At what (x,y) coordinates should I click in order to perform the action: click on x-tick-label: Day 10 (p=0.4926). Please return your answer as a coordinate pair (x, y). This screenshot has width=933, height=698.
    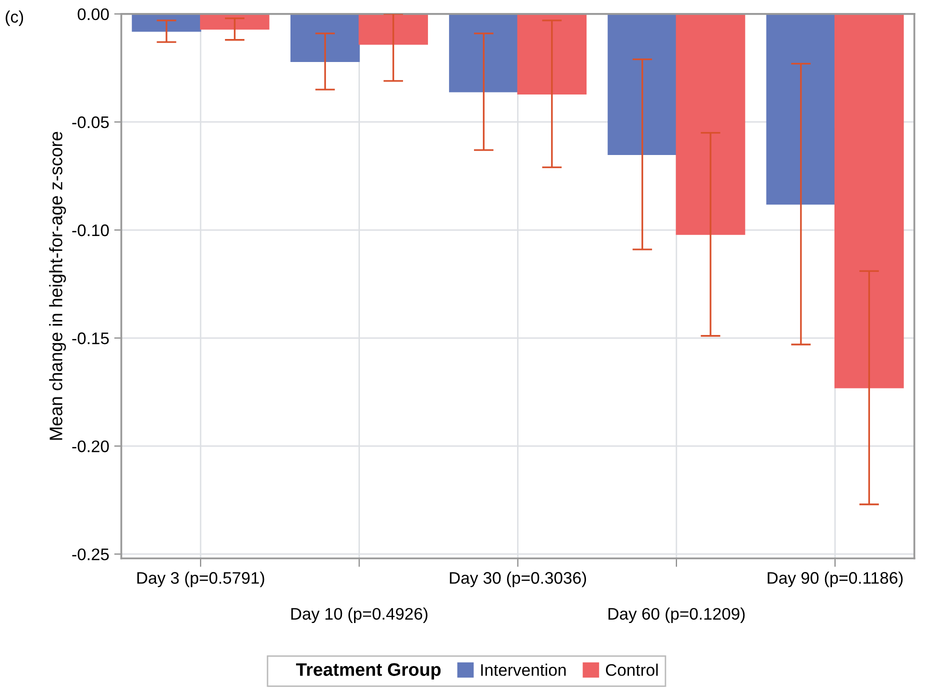
    Looking at the image, I should click on (359, 616).